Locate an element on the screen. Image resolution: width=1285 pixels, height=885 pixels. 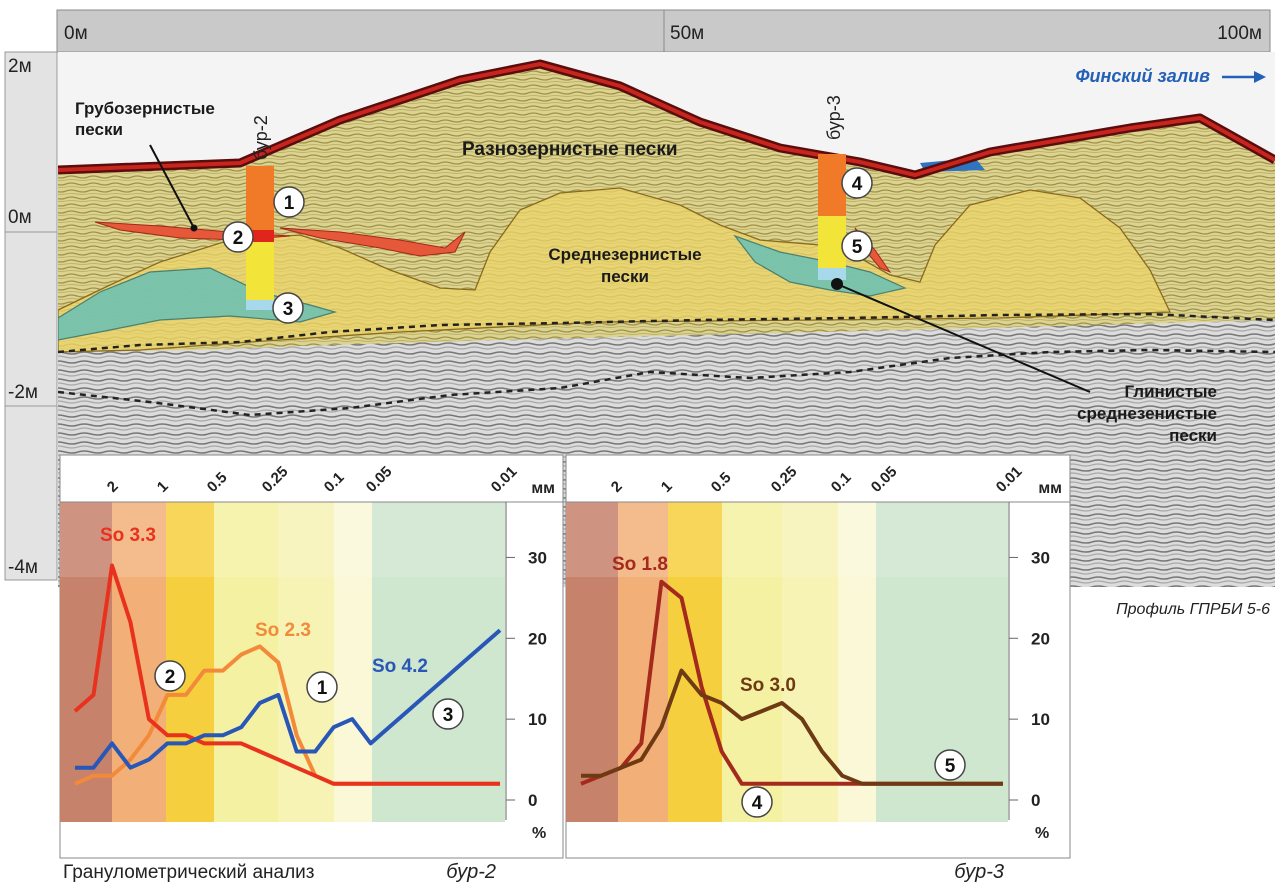
distance-tick: 50м is located at coordinates (687, 33).